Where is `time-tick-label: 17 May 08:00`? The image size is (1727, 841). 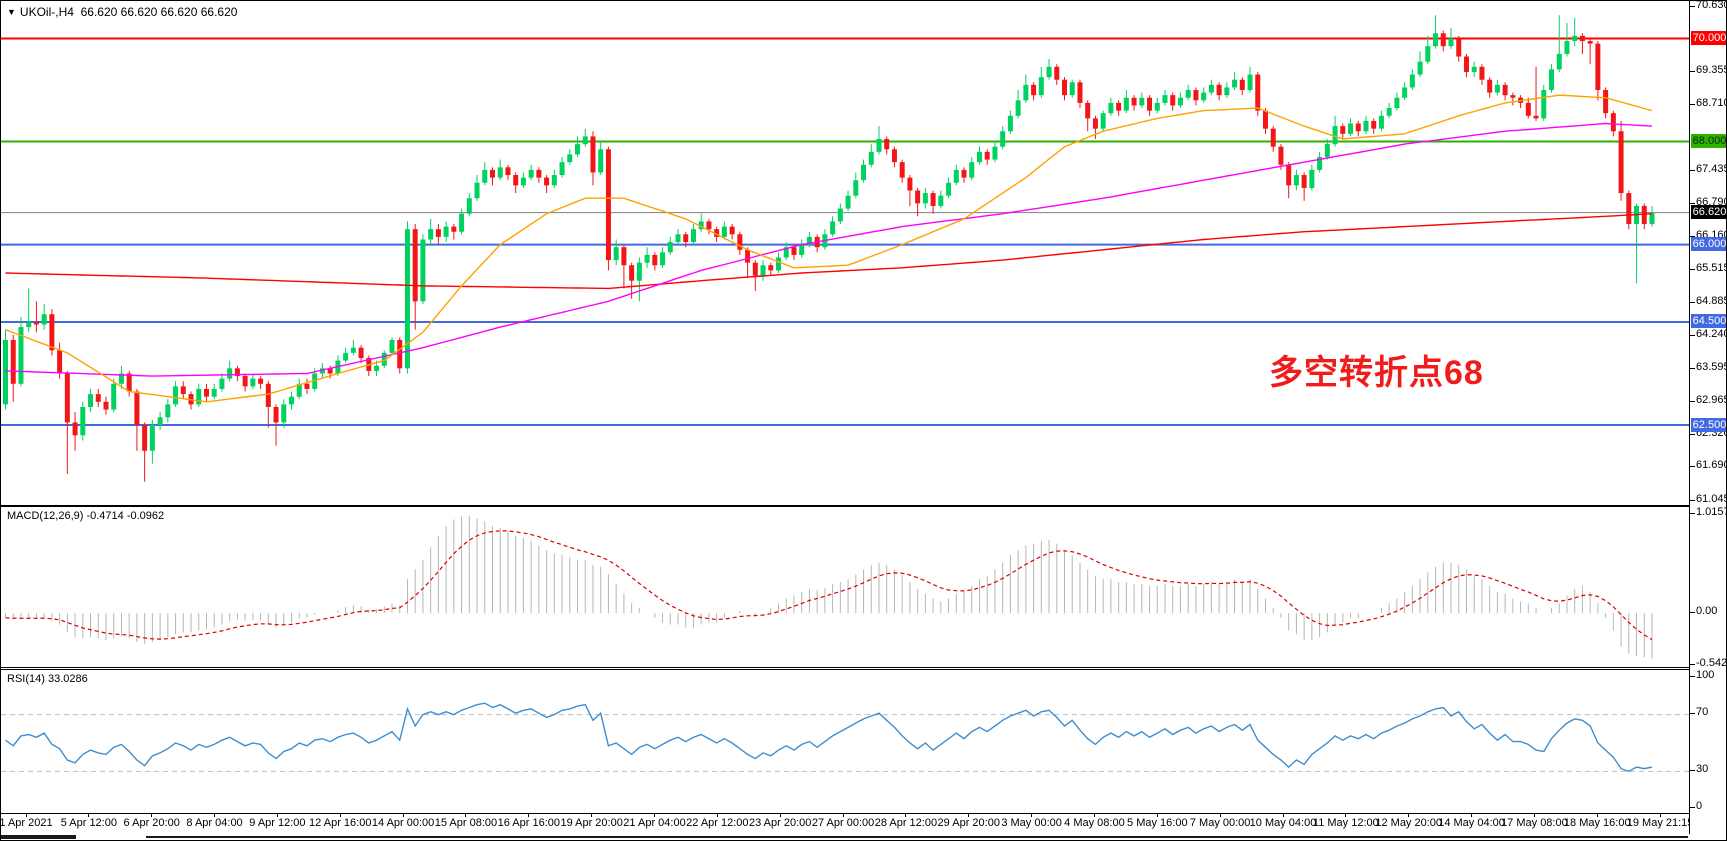 time-tick-label: 17 May 08:00 is located at coordinates (1534, 823).